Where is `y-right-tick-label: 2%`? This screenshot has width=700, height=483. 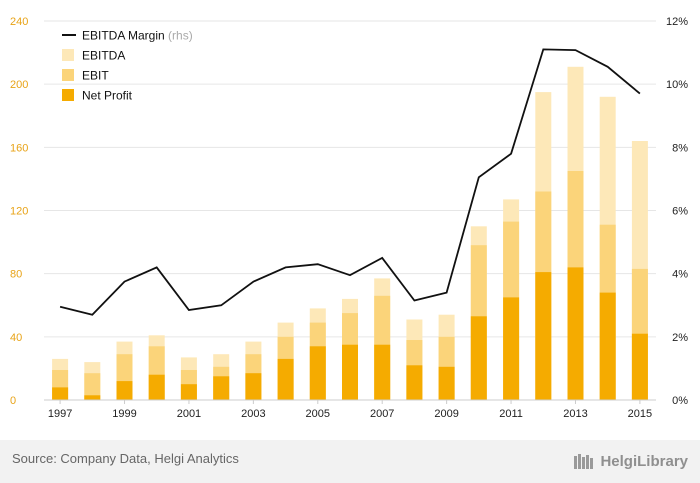
y-right-tick-label: 2% is located at coordinates (680, 338).